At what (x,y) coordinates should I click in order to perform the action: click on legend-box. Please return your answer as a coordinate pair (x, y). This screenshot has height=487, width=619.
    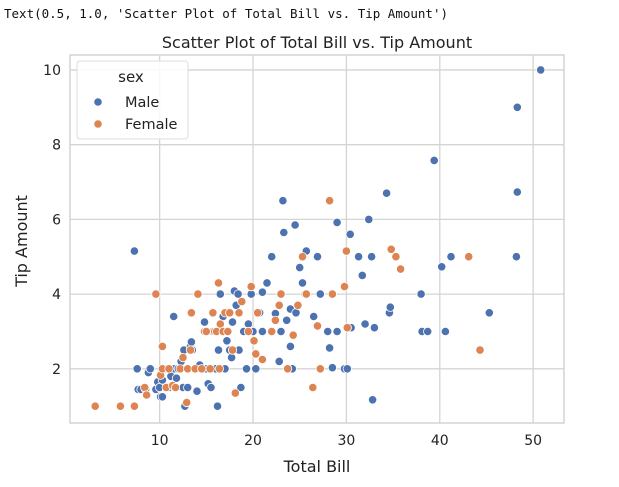
    Looking at the image, I should click on (132, 100).